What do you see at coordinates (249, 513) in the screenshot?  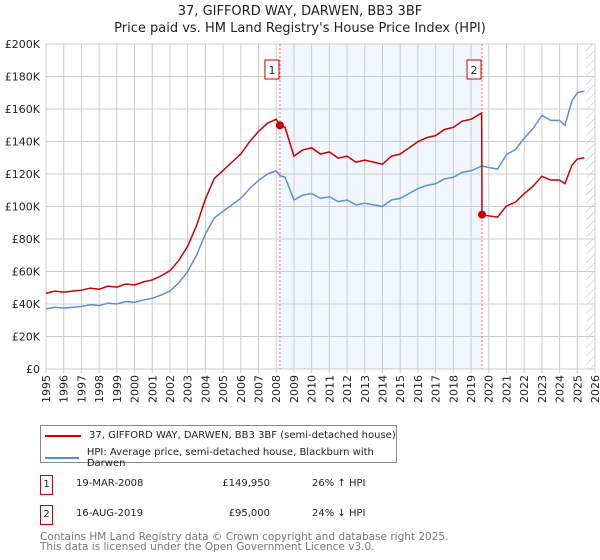 I see `sale-price: £95,000` at bounding box center [249, 513].